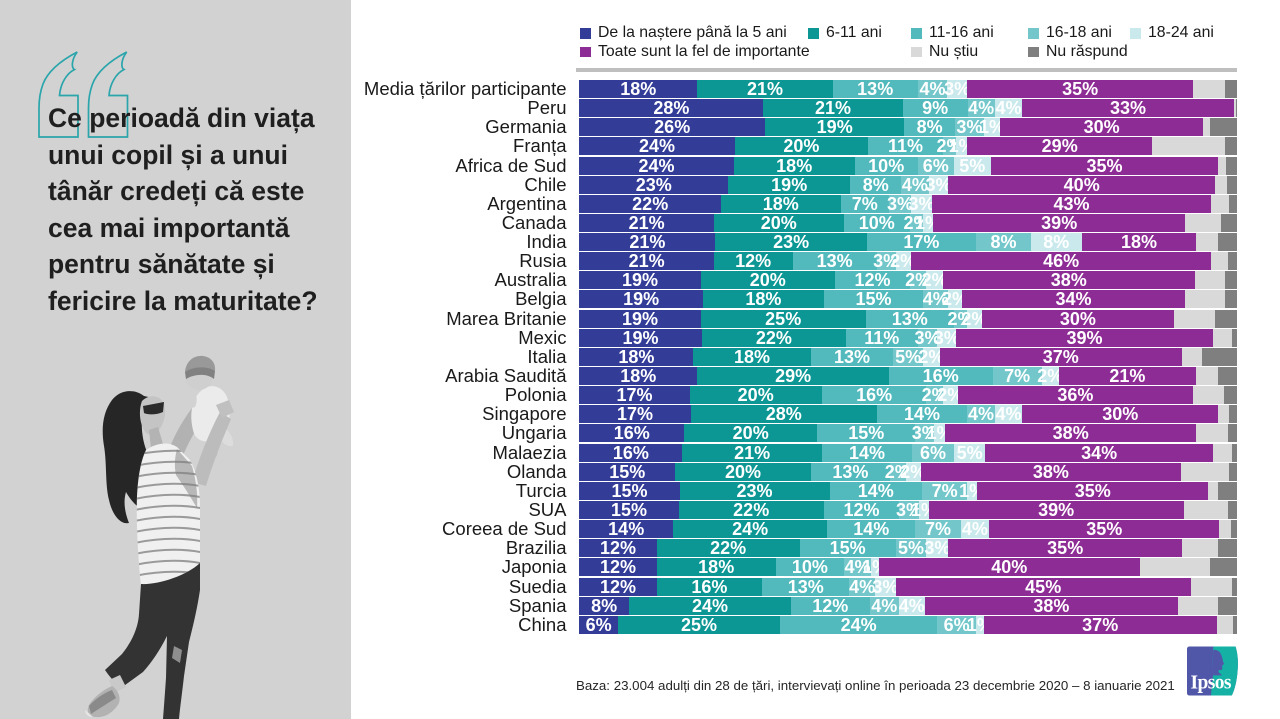  What do you see at coordinates (1211, 683) in the screenshot?
I see `svg-text: Ipsos` at bounding box center [1211, 683].